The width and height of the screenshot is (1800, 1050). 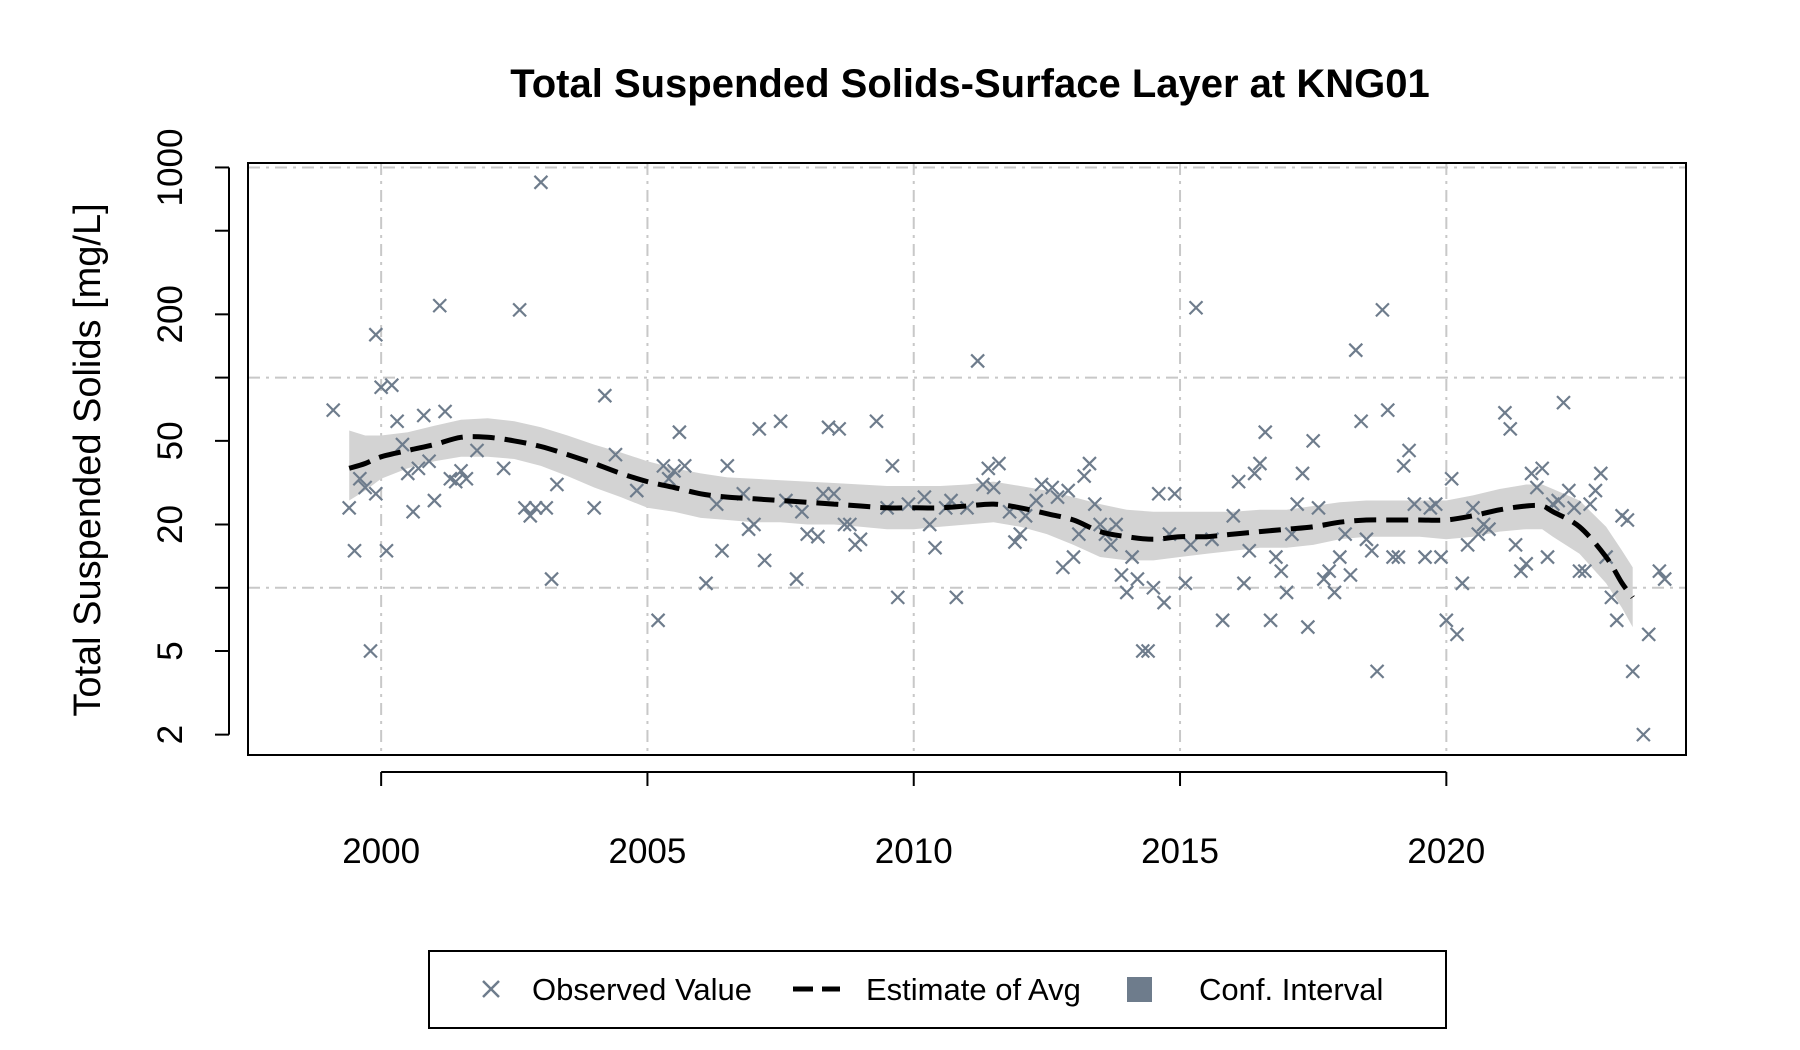 I want to click on confidence-band-layer, so click(x=991, y=523).